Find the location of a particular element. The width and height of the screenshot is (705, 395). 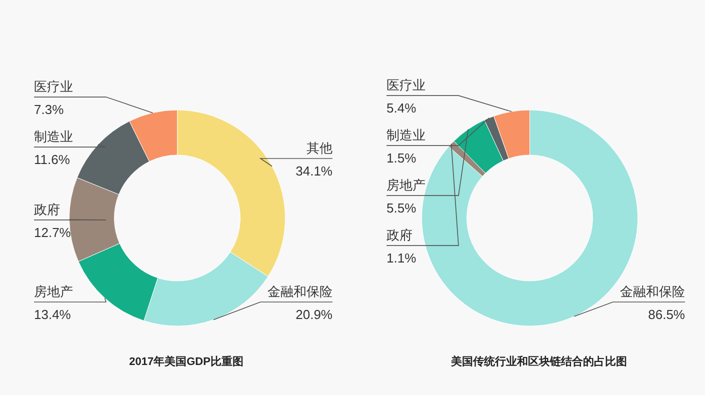

data-label: 7.3% is located at coordinates (49, 110).